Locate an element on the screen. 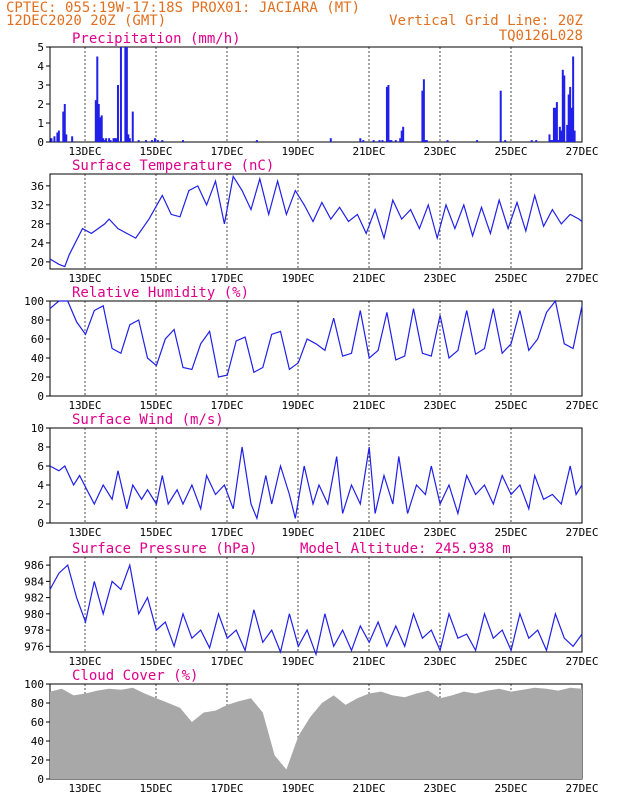 Image resolution: width=618 pixels, height=800 pixels. wind-xtick-label: 15DEC is located at coordinates (155, 532).